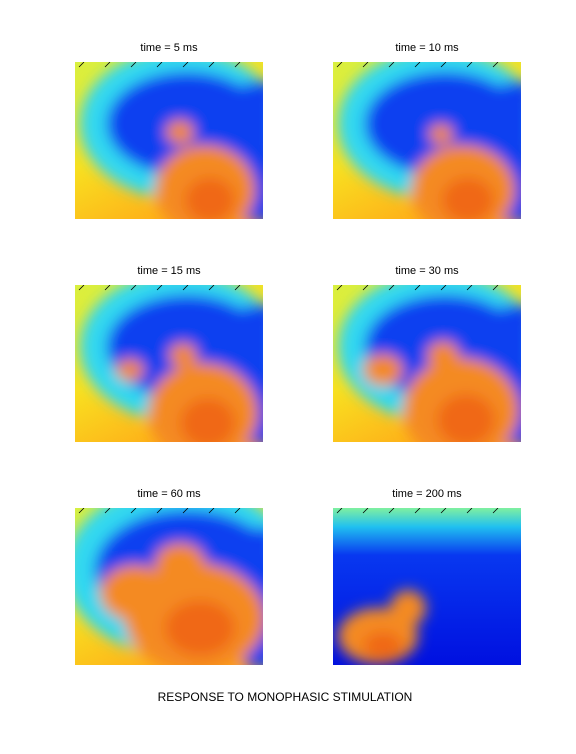 The height and width of the screenshot is (754, 576). I want to click on panel-title: time = 15 ms, so click(169, 271).